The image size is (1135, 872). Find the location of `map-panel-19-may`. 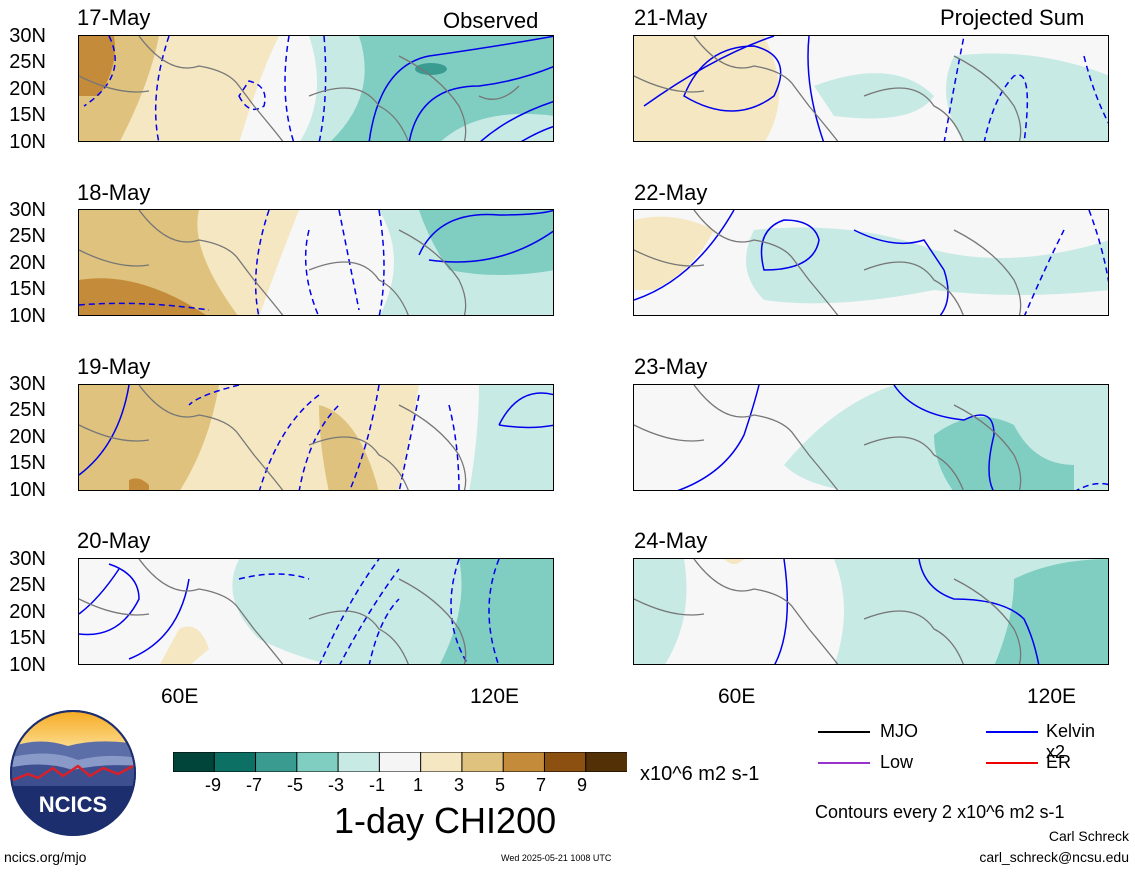

map-panel-19-may is located at coordinates (316, 437).